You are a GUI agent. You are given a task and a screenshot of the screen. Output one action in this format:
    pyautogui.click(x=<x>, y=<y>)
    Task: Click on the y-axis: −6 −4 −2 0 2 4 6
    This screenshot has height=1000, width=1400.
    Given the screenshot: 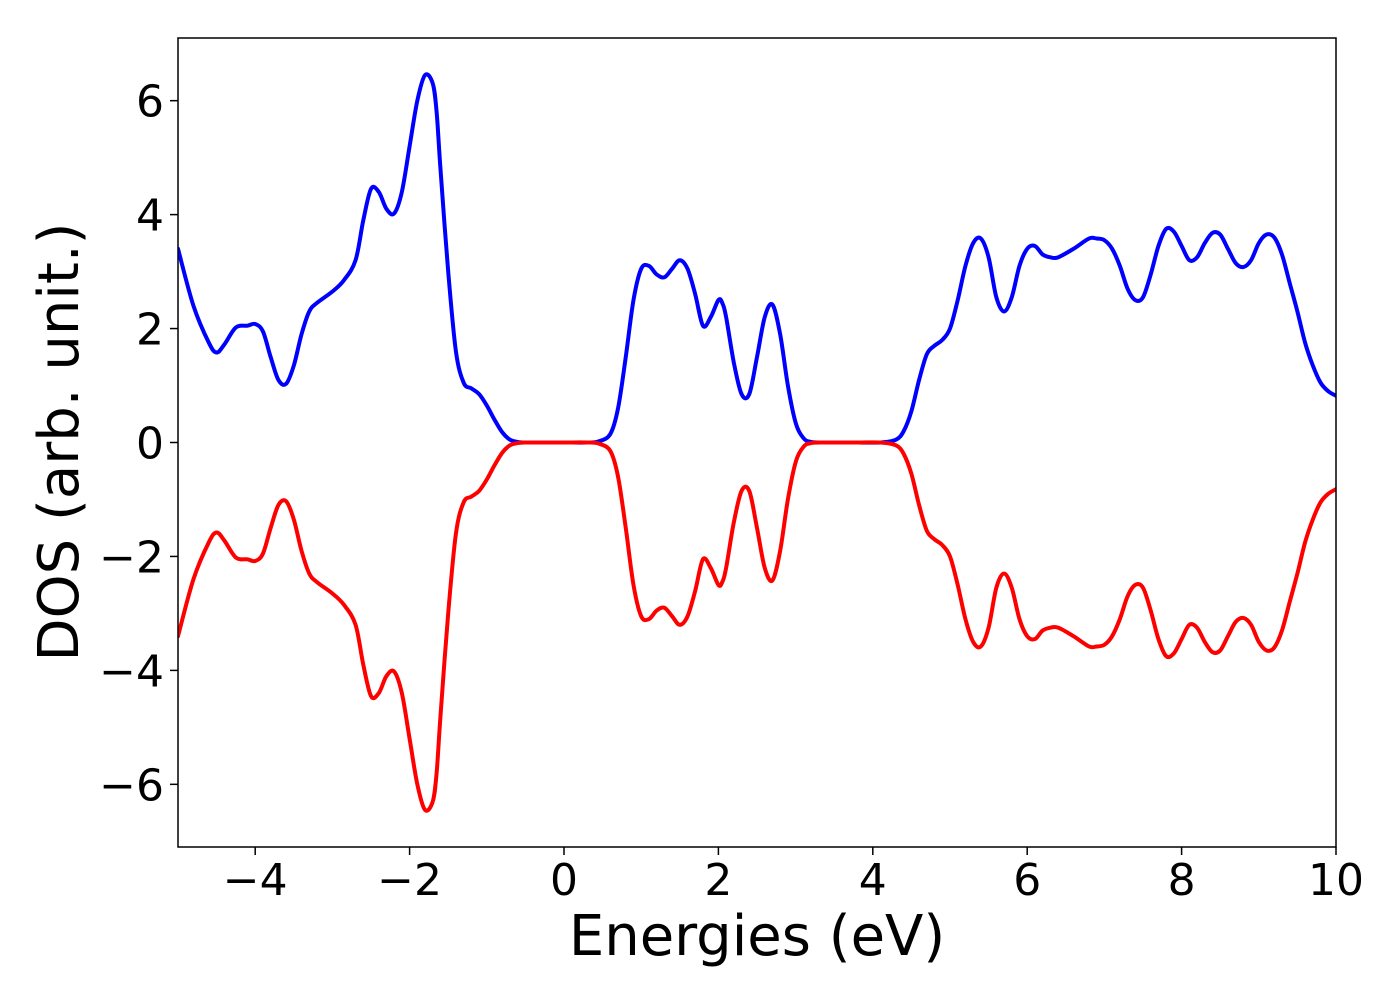 What is the action you would take?
    pyautogui.click(x=138, y=444)
    